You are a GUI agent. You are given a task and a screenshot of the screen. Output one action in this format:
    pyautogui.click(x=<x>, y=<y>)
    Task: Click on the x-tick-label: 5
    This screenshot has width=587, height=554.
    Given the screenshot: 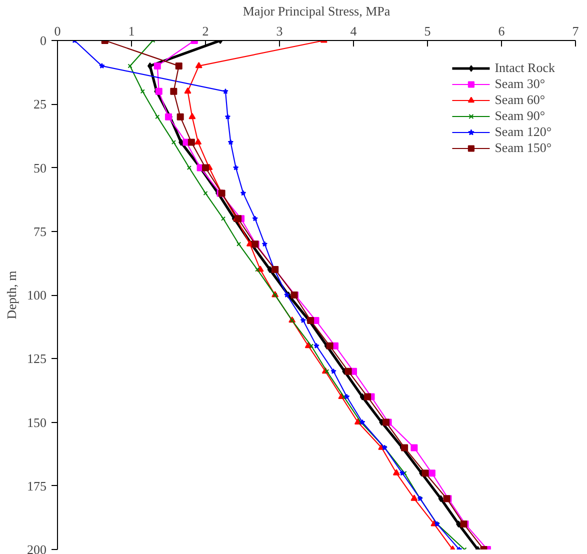 What is the action you would take?
    pyautogui.click(x=427, y=31)
    